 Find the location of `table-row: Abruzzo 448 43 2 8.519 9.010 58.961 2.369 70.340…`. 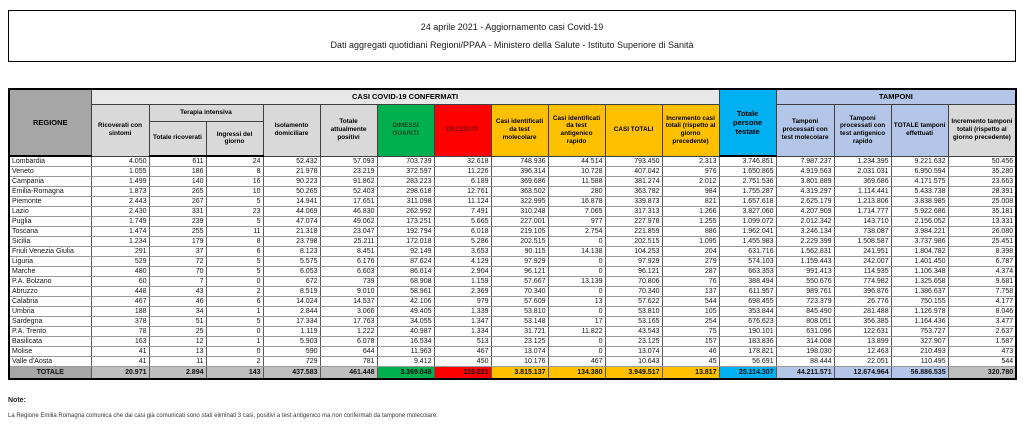

table-row: Abruzzo 448 43 2 8.519 9.010 58.961 2.369 70.340… is located at coordinates (512, 291).